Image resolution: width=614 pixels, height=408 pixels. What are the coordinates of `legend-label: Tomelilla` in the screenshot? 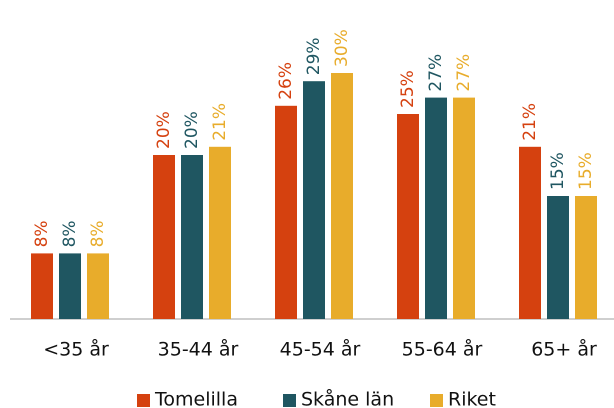 It's located at (196, 398).